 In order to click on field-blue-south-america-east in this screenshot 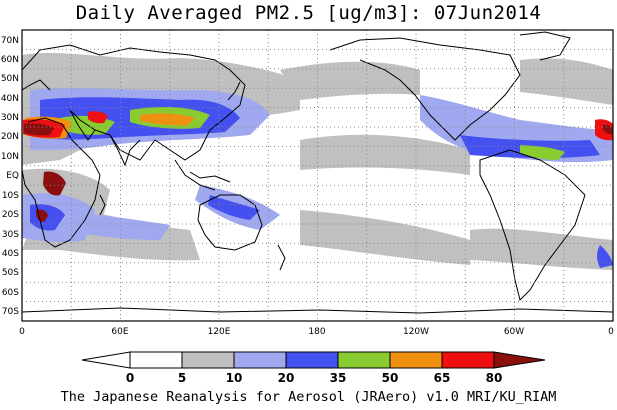, I will do `click(605, 256)`.